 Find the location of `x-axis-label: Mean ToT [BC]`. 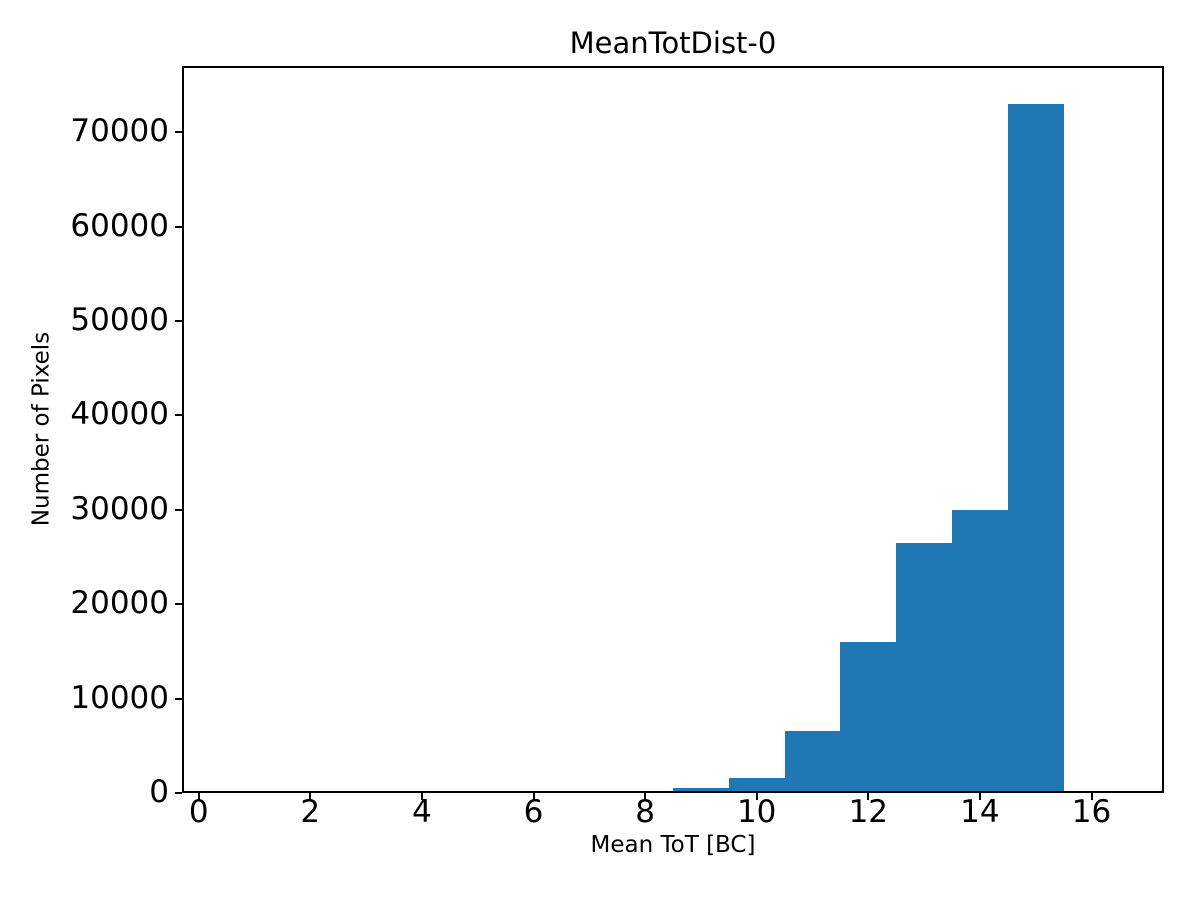

x-axis-label: Mean ToT [BC] is located at coordinates (673, 845).